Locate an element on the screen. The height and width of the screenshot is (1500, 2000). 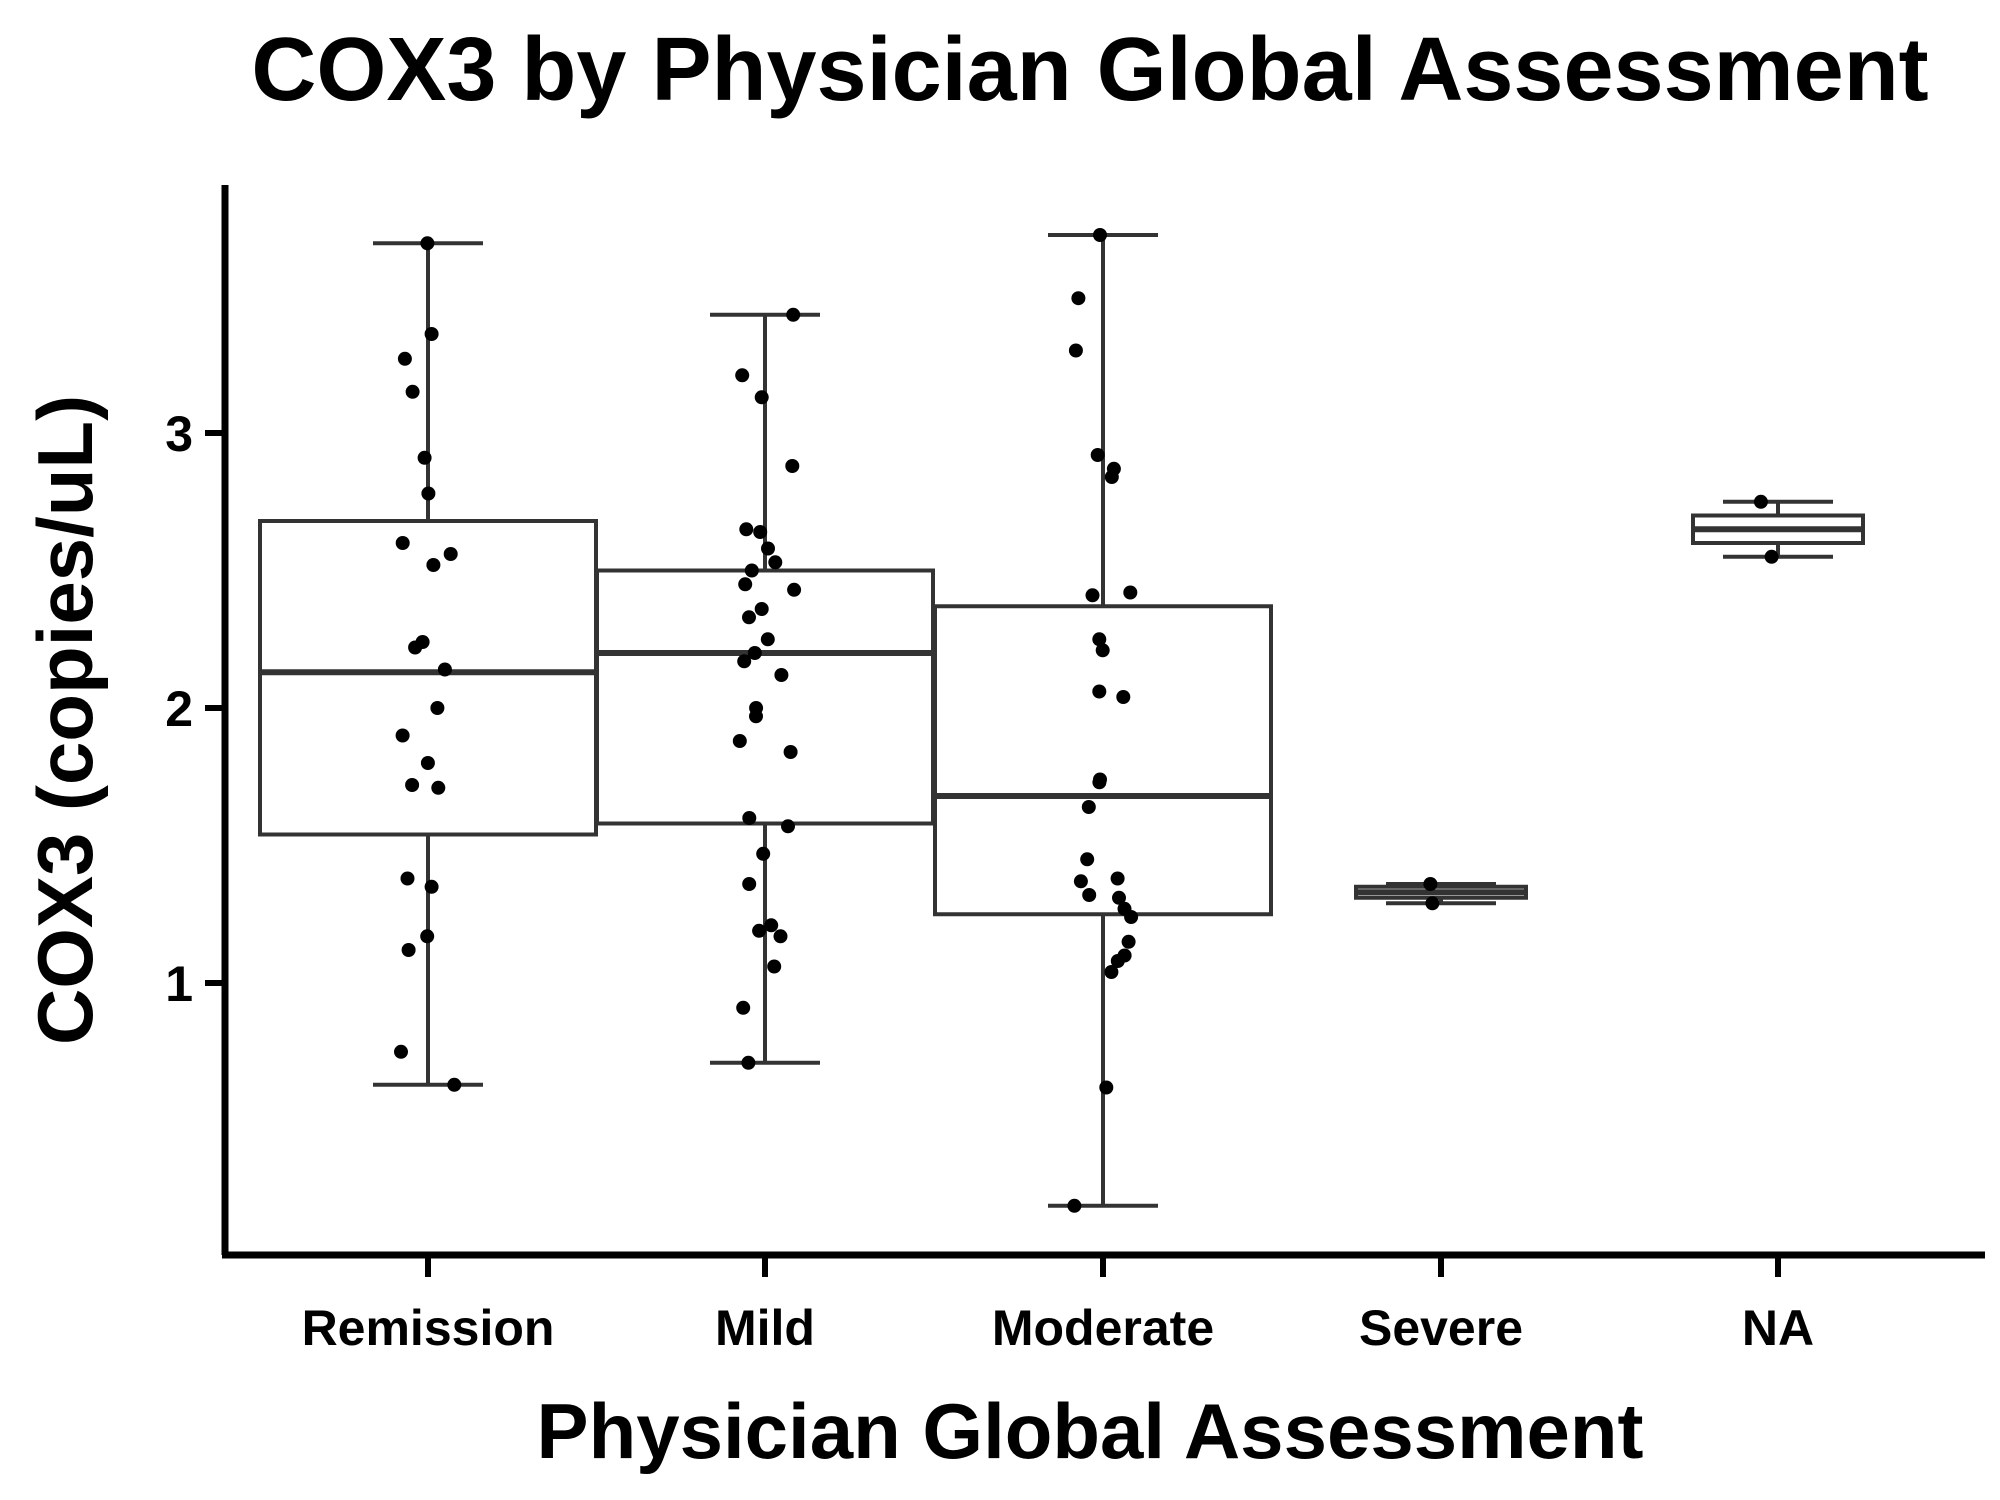
x-tick-label-mild: Mild is located at coordinates (765, 1328).